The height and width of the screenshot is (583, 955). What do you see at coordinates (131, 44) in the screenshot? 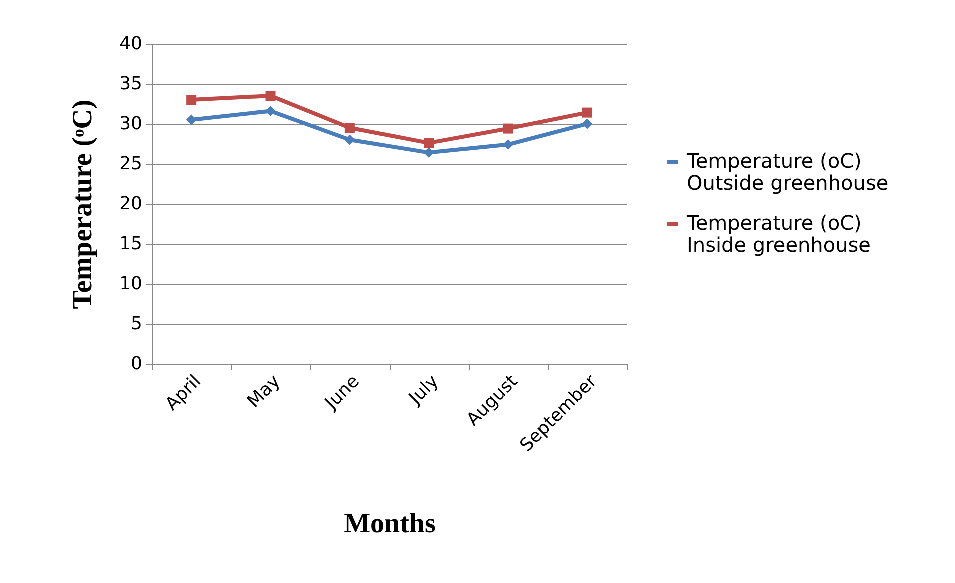
I see `y-tick-label: 40` at bounding box center [131, 44].